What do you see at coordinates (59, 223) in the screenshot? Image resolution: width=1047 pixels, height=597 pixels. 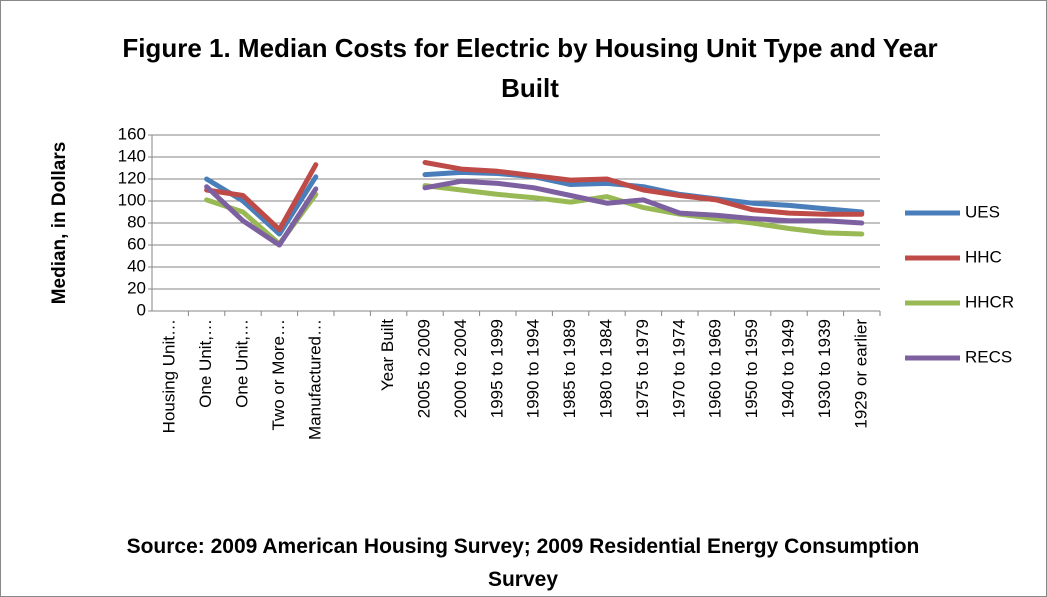 I see `y-axis-label: Median, in Dollars` at bounding box center [59, 223].